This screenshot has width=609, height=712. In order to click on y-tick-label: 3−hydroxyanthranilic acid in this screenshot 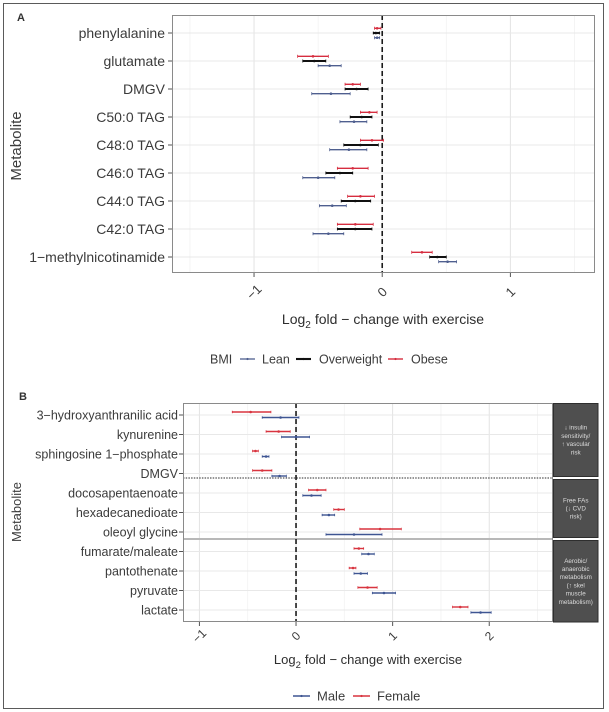, I will do `click(107, 416)`.